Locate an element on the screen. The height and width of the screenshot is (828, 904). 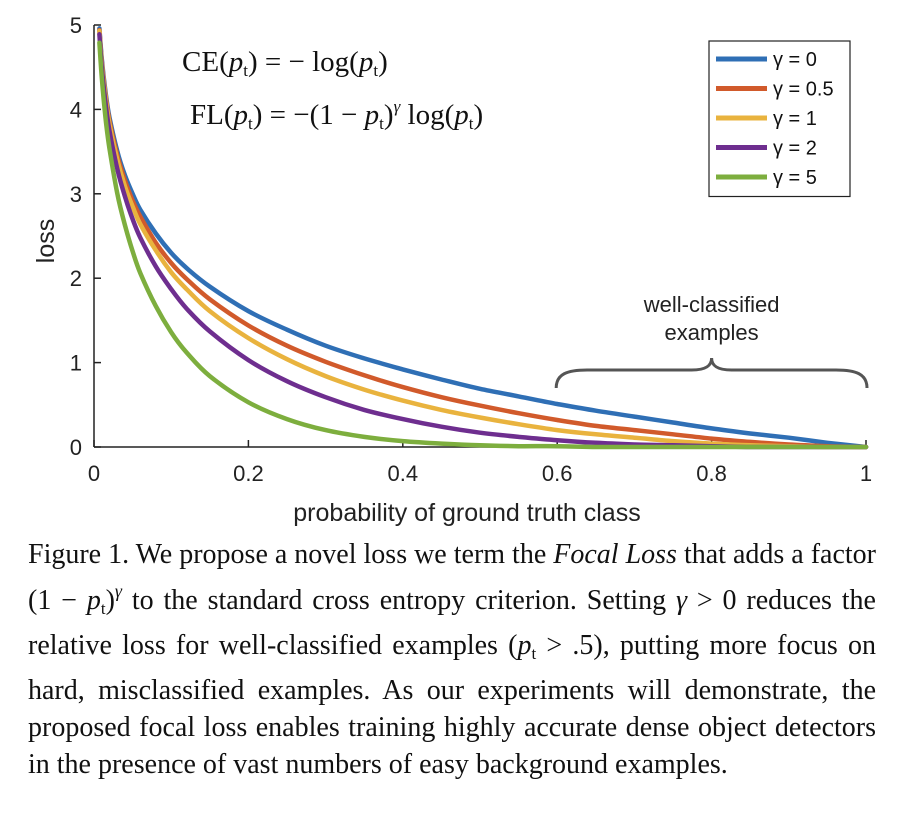
ce-close: ) is located at coordinates (383, 62).